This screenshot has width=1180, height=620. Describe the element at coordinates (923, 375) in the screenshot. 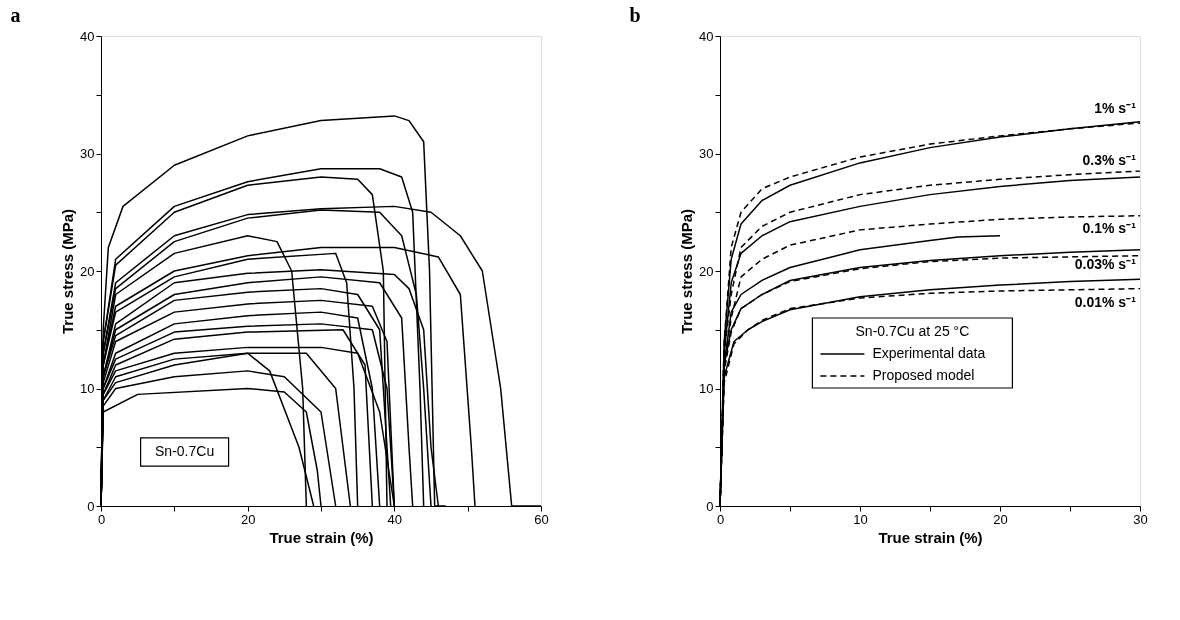

I see `legend-label: Proposed model` at that location.